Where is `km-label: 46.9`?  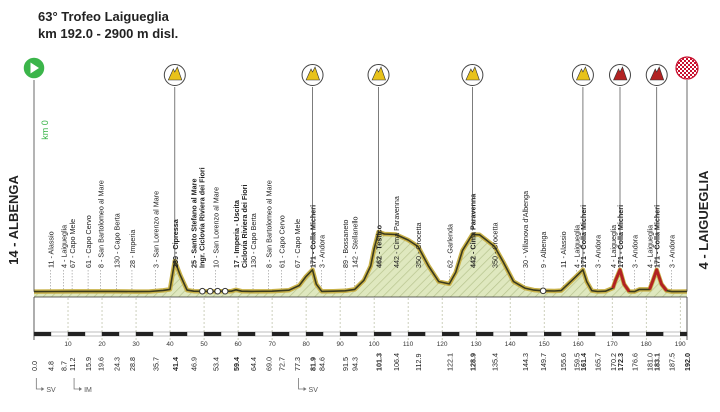 km-label: 46.9 is located at coordinates (194, 364).